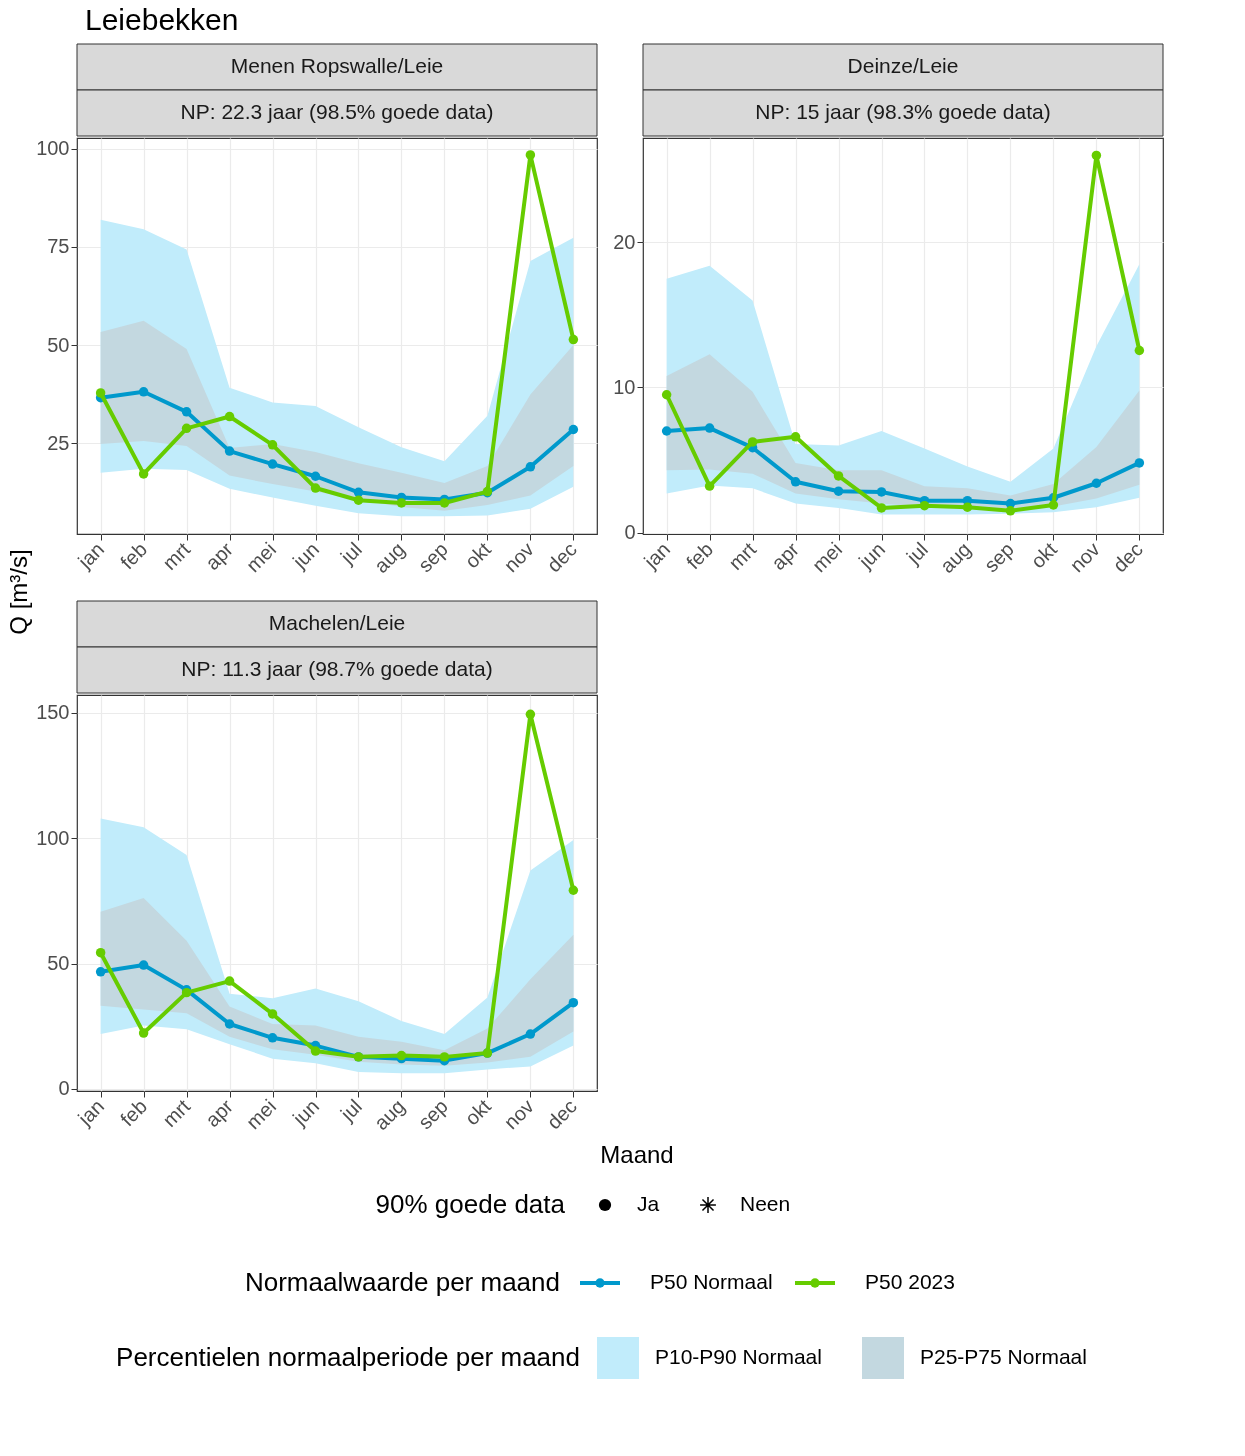  Describe the element at coordinates (637, 1154) in the screenshot. I see `x-axis-title: Maand` at that location.